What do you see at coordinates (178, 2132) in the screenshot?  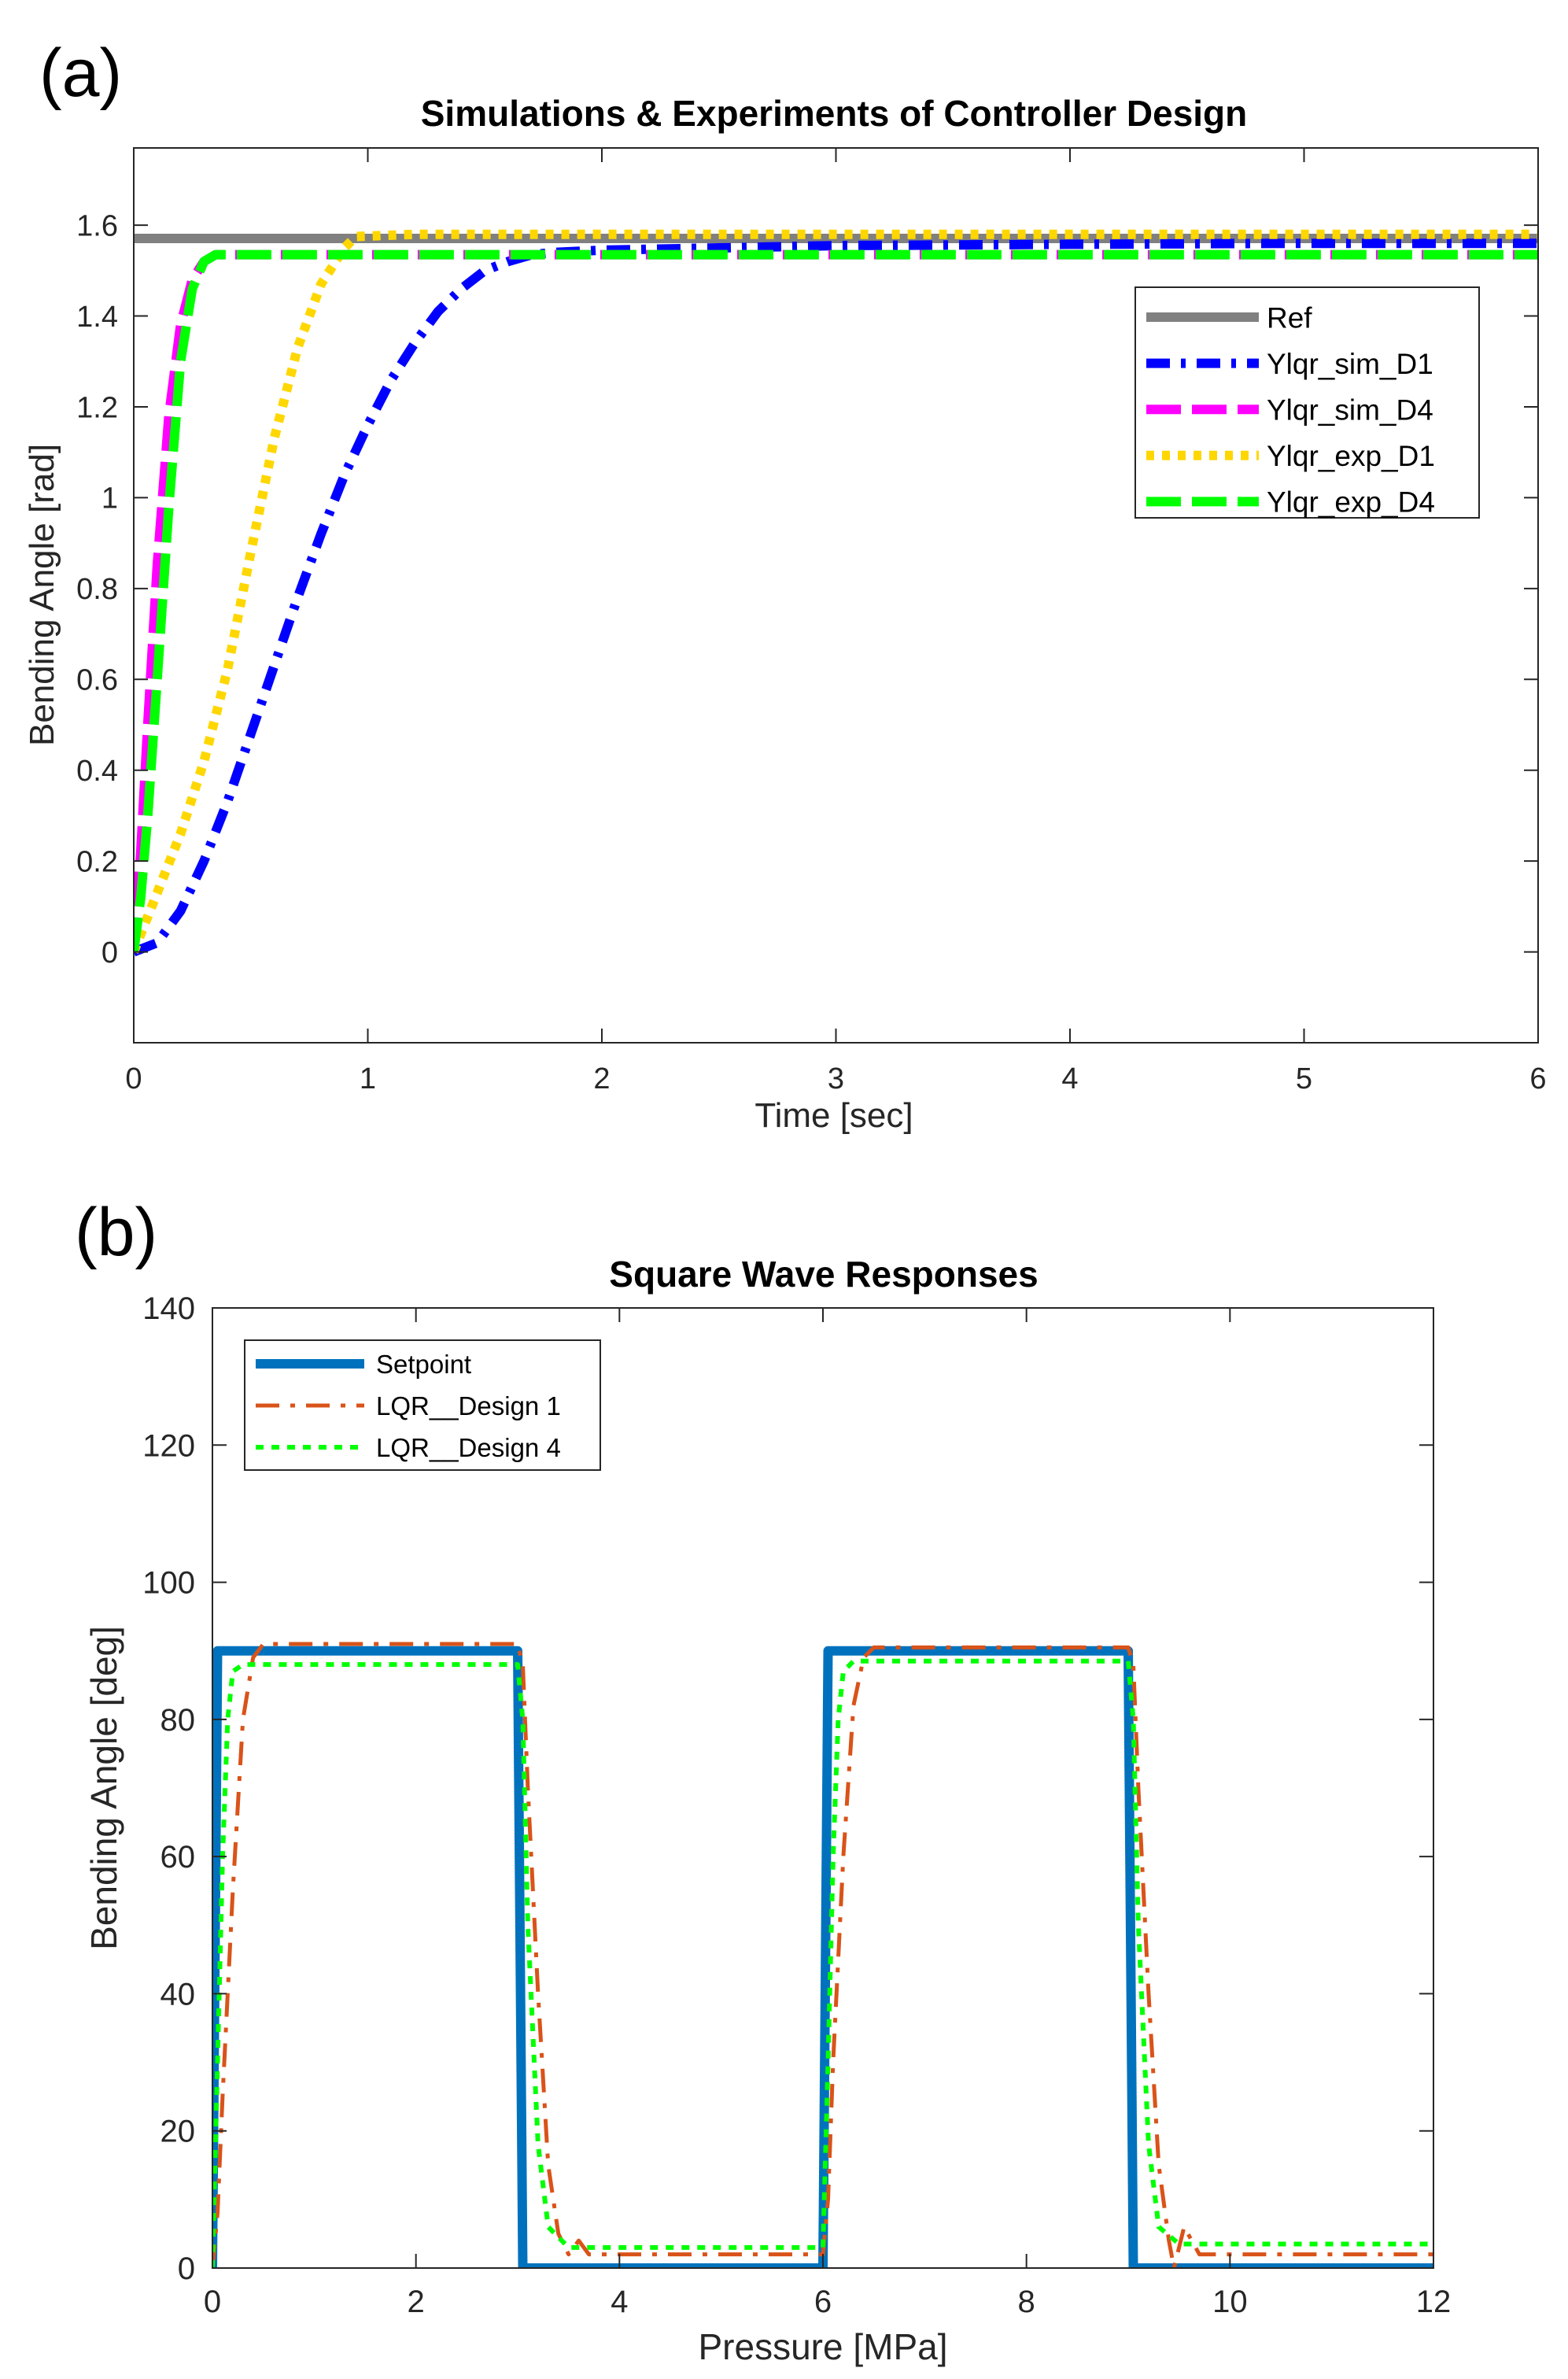 I see `y-tick-label: 20` at bounding box center [178, 2132].